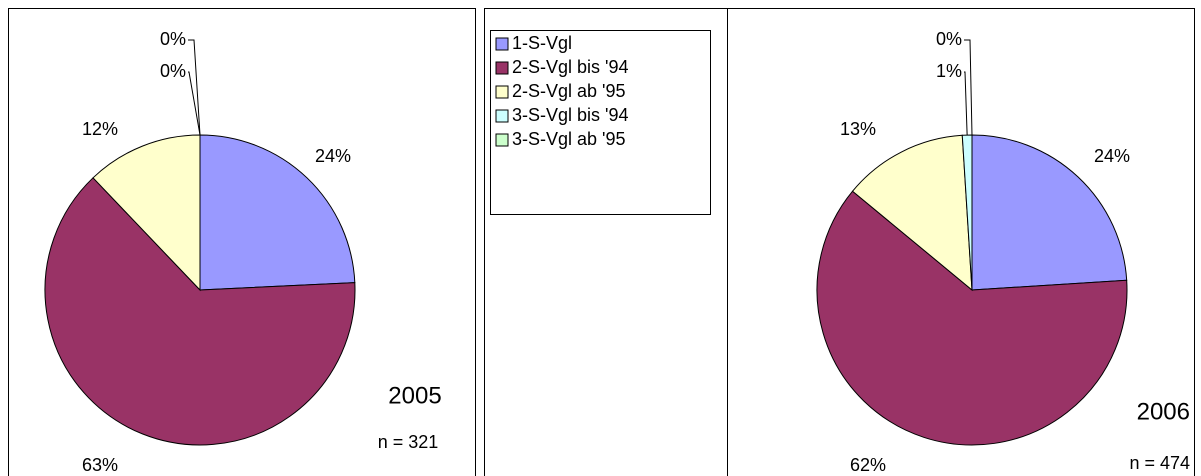 This screenshot has width=1201, height=476. What do you see at coordinates (100, 465) in the screenshot?
I see `slice-label: 63%` at bounding box center [100, 465].